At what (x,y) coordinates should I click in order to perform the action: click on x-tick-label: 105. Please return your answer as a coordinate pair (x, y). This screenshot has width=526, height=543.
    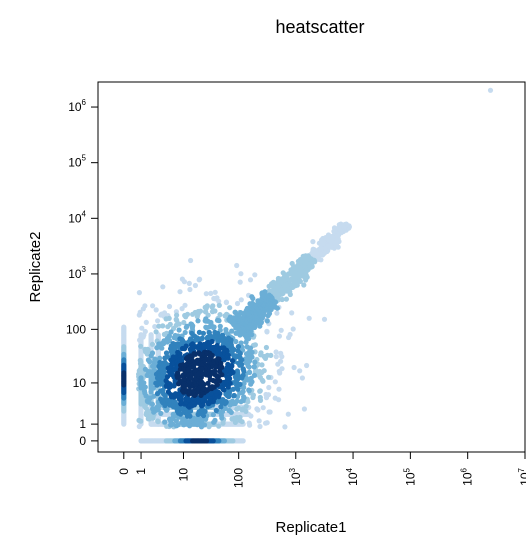
    Looking at the image, I should click on (409, 476).